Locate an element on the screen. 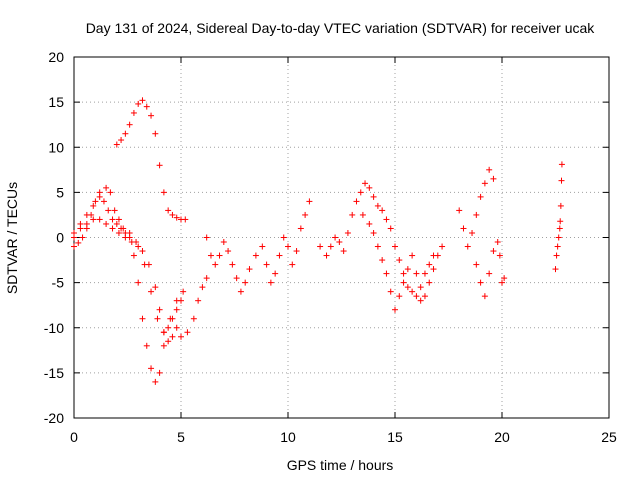  x-tick-label: 15 is located at coordinates (395, 437).